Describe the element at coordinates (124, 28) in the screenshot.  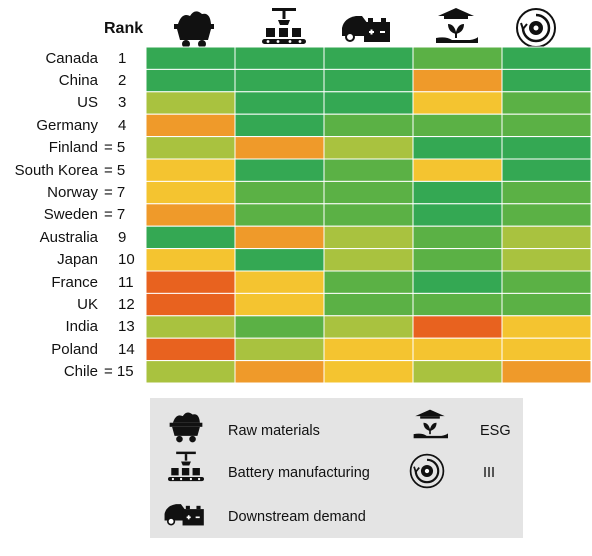
I see `rank-header: Rank` at that location.